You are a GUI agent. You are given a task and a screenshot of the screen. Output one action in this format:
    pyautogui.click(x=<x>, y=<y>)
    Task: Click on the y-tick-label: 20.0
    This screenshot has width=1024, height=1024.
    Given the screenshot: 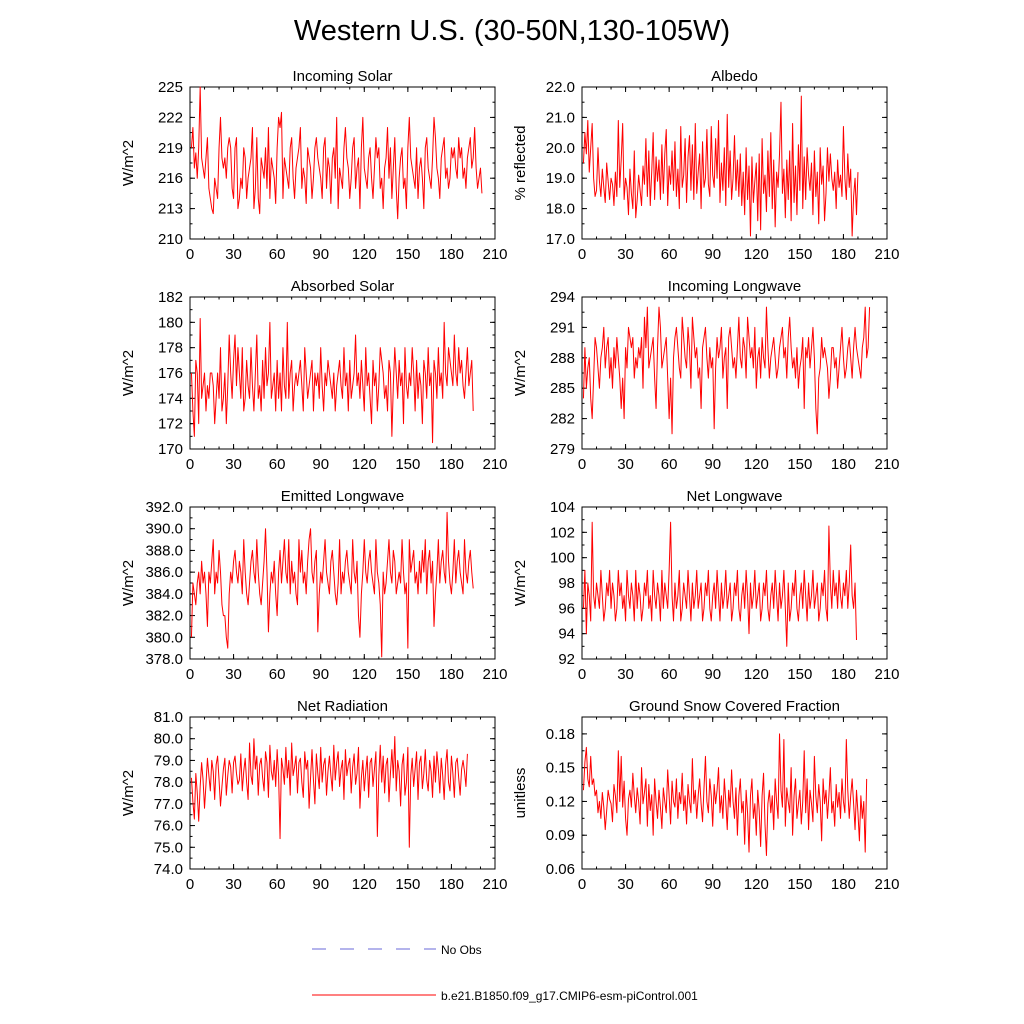 What is the action you would take?
    pyautogui.click(x=560, y=148)
    